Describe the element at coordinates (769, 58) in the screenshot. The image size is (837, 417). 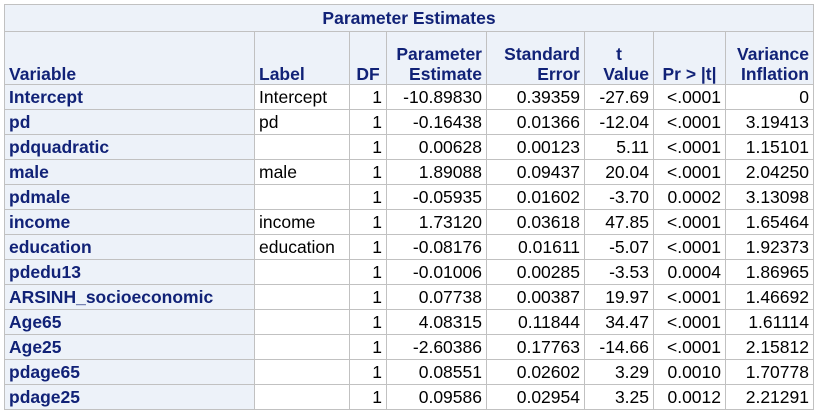
I see `header-vif: Variance Inflation` at that location.